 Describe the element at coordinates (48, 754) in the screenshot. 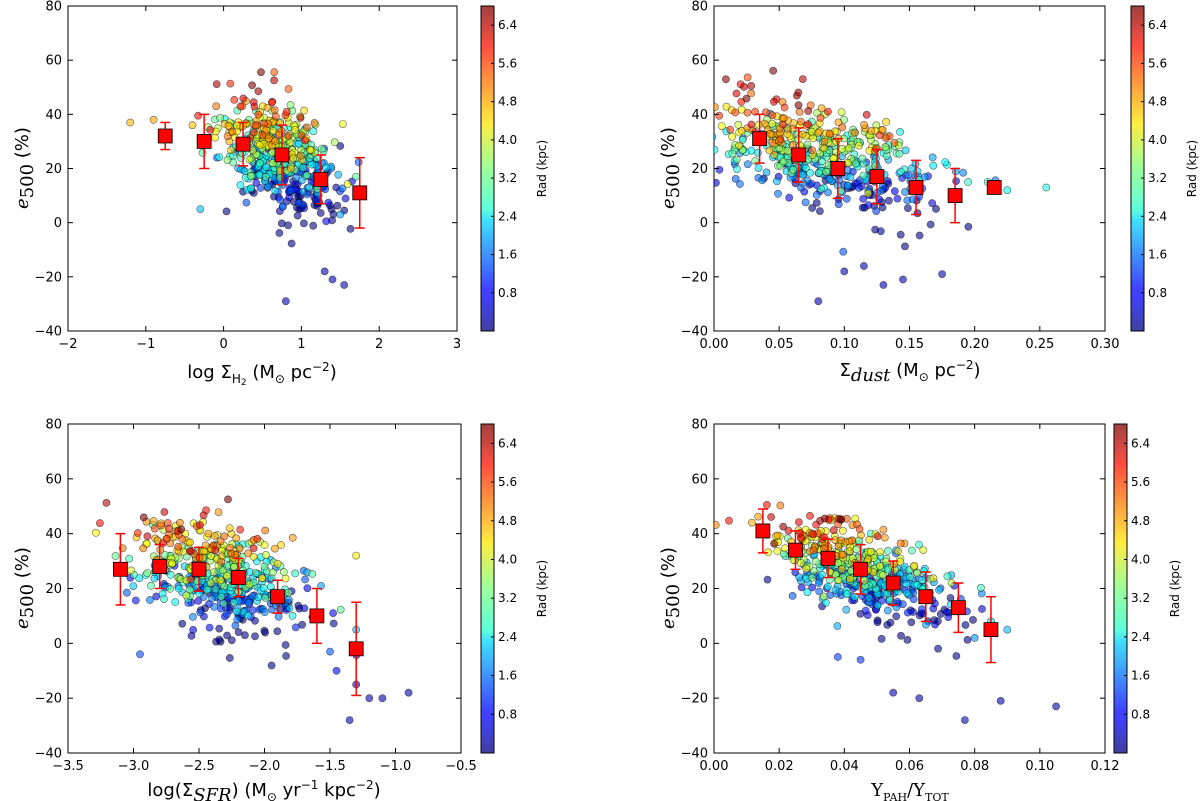

I see `y-tick-label: −40` at that location.